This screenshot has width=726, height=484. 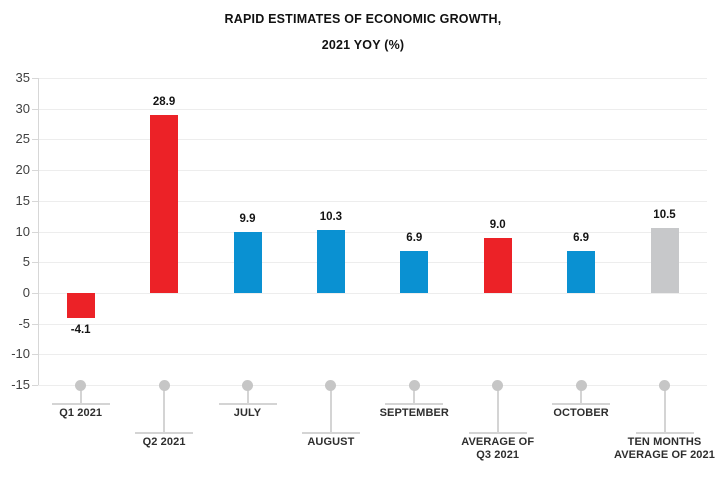 What do you see at coordinates (22, 77) in the screenshot?
I see `y-axis-tick-label: 35` at bounding box center [22, 77].